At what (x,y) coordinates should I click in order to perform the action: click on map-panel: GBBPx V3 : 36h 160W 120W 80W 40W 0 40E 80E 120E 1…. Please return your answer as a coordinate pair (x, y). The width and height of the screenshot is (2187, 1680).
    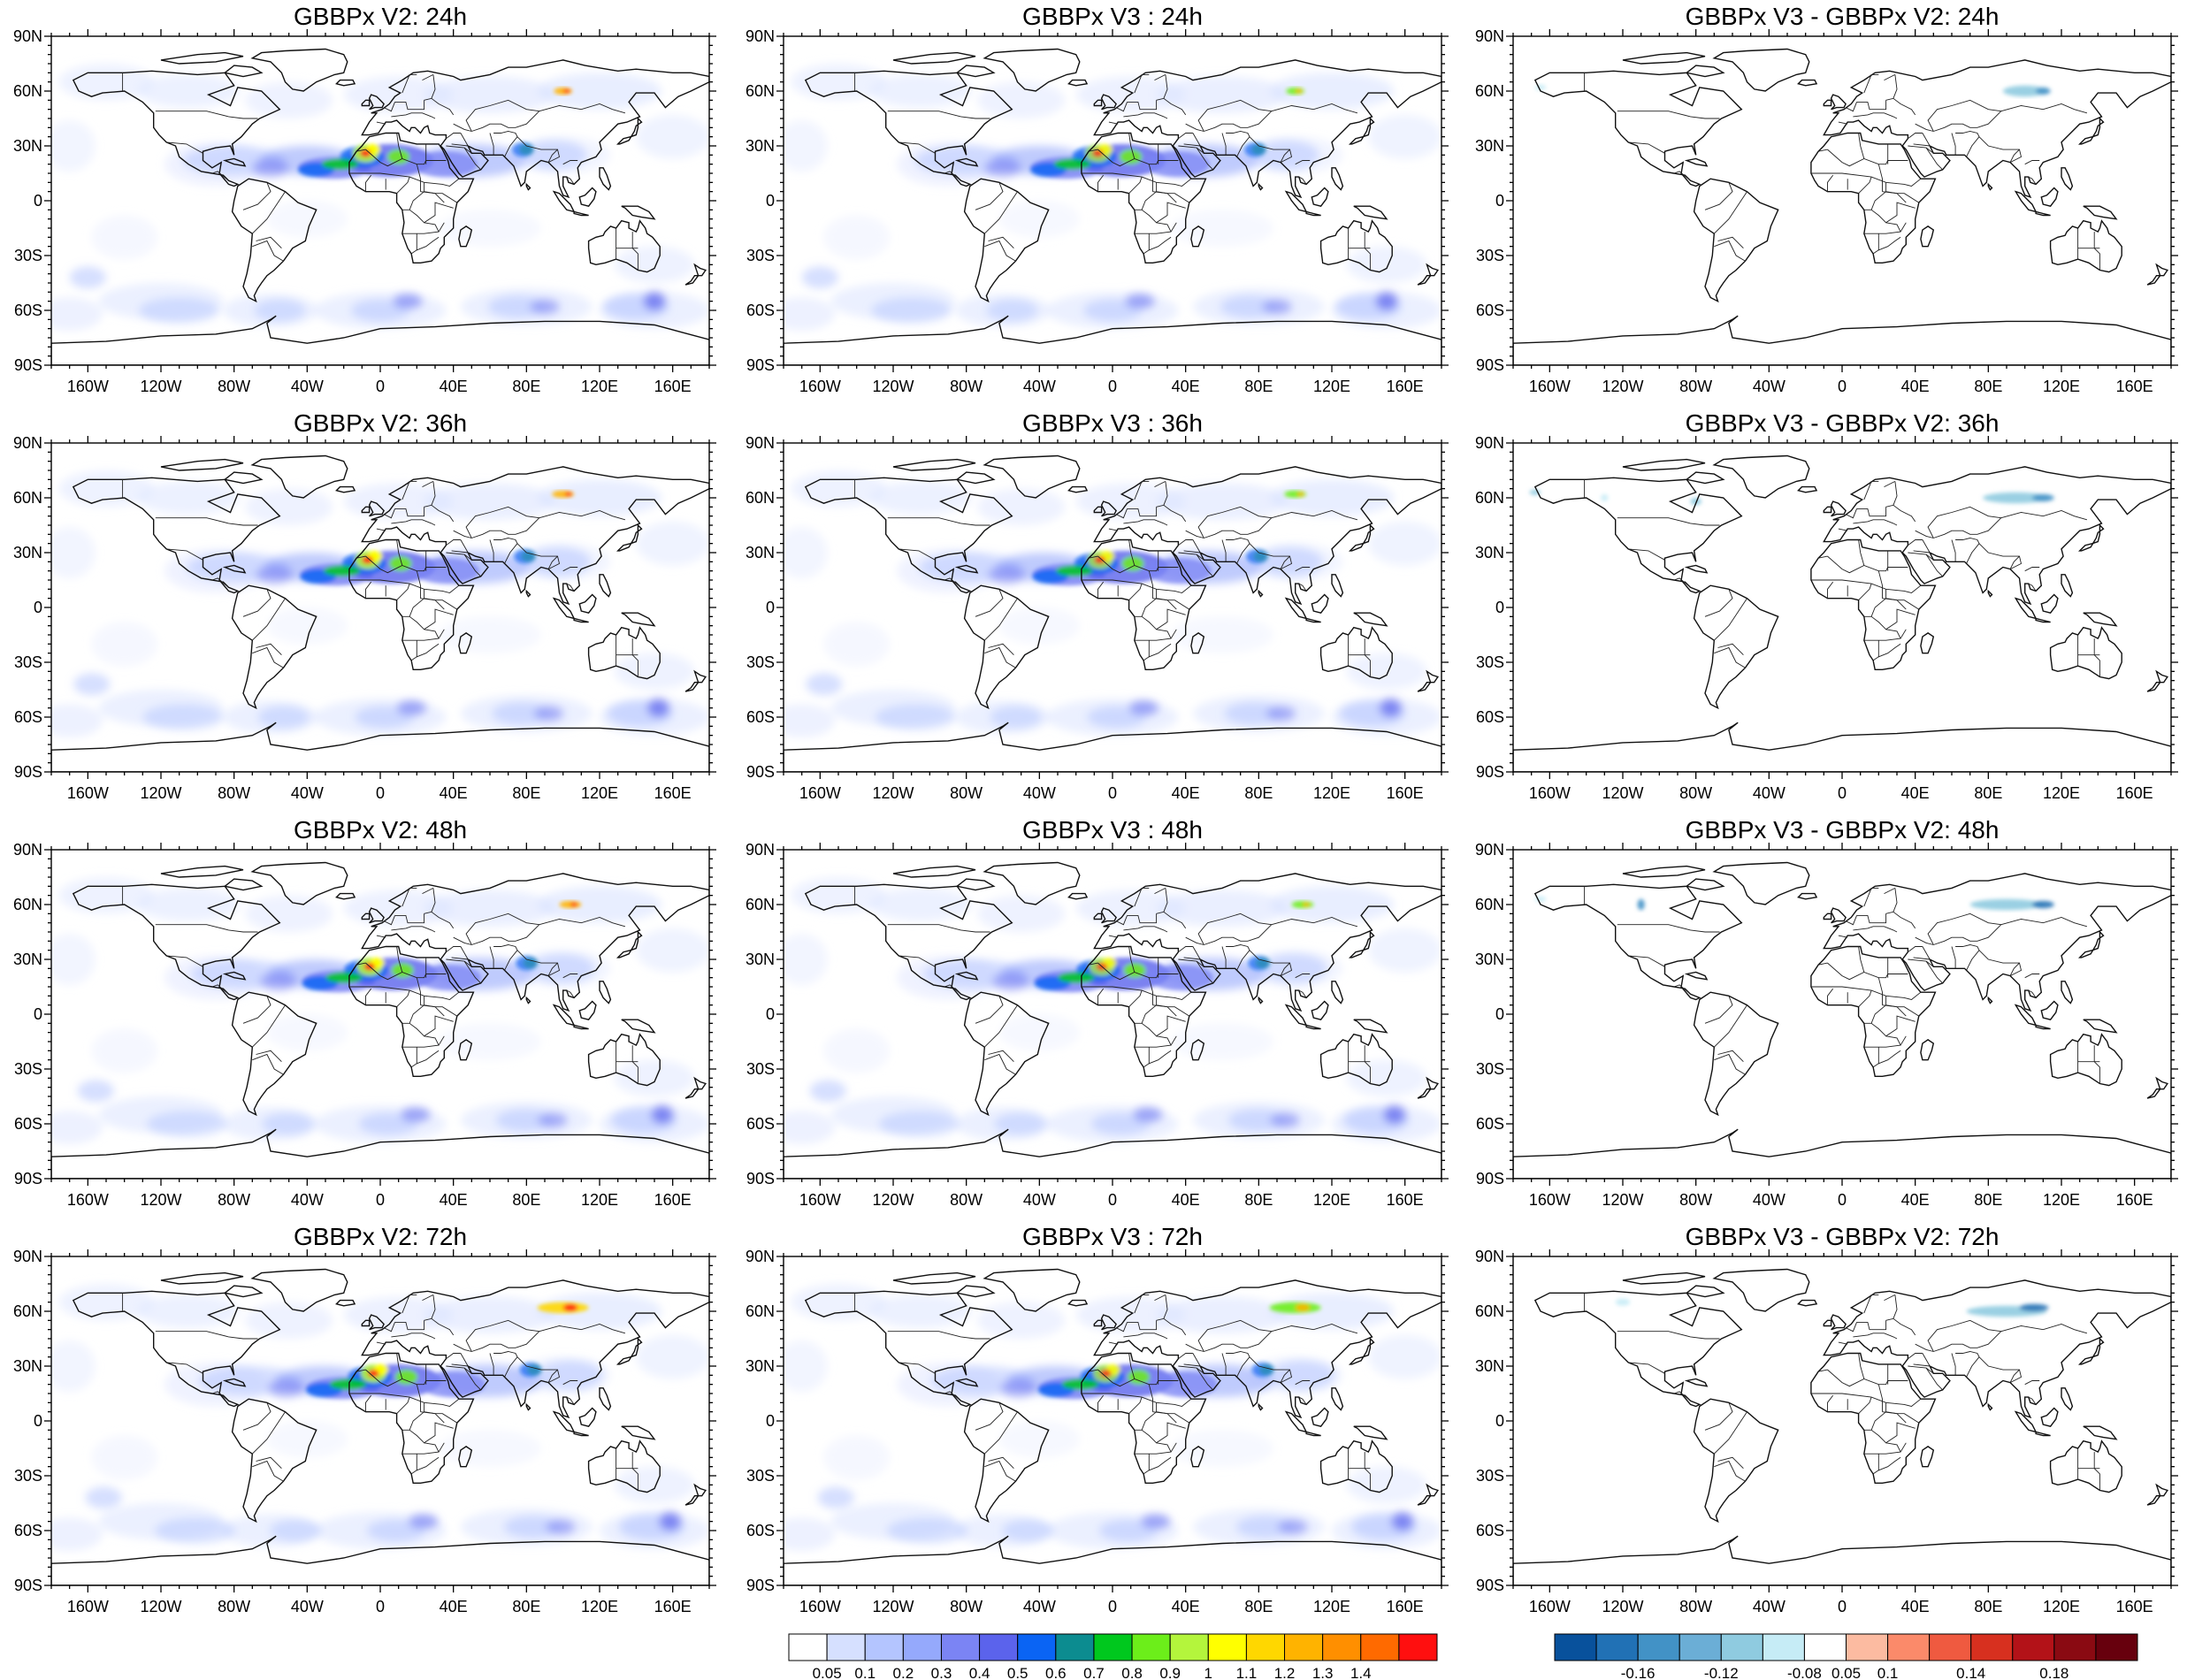
    Looking at the image, I should click on (1097, 605).